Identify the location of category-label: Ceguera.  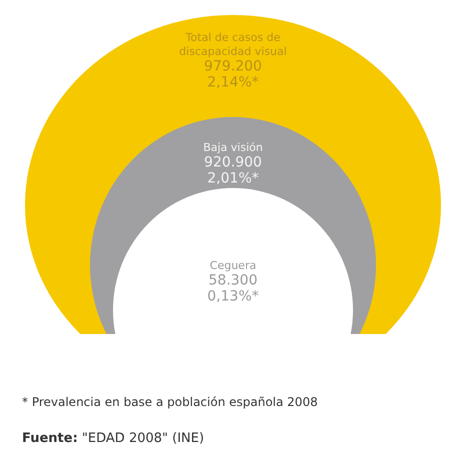
(233, 265).